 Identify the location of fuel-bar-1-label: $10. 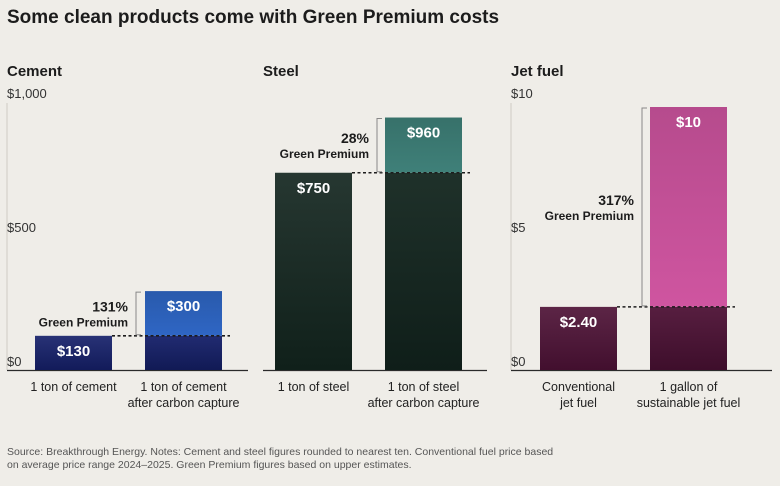
(688, 122).